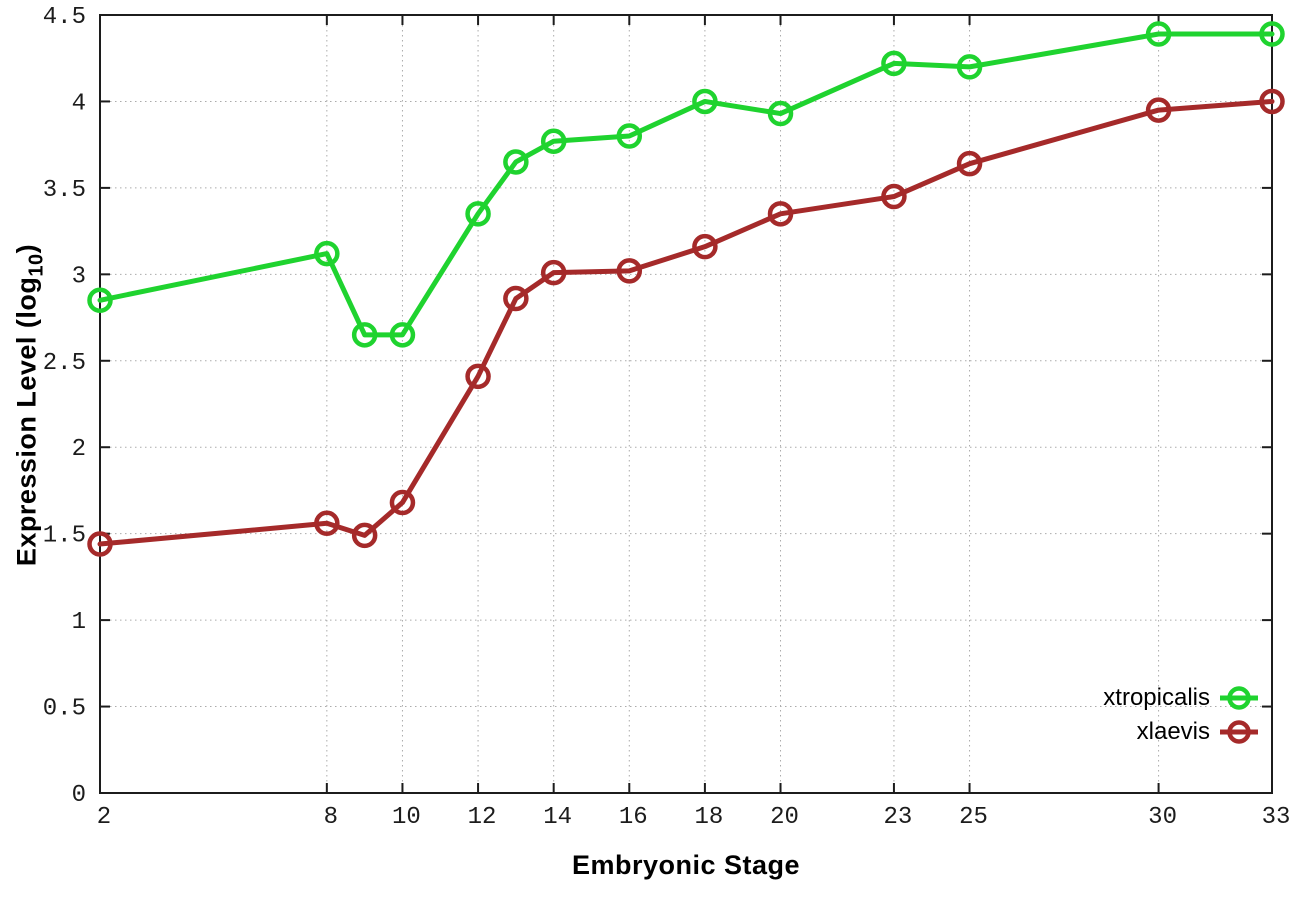 The height and width of the screenshot is (907, 1296). Describe the element at coordinates (973, 817) in the screenshot. I see `x-tick-label: 25` at that location.